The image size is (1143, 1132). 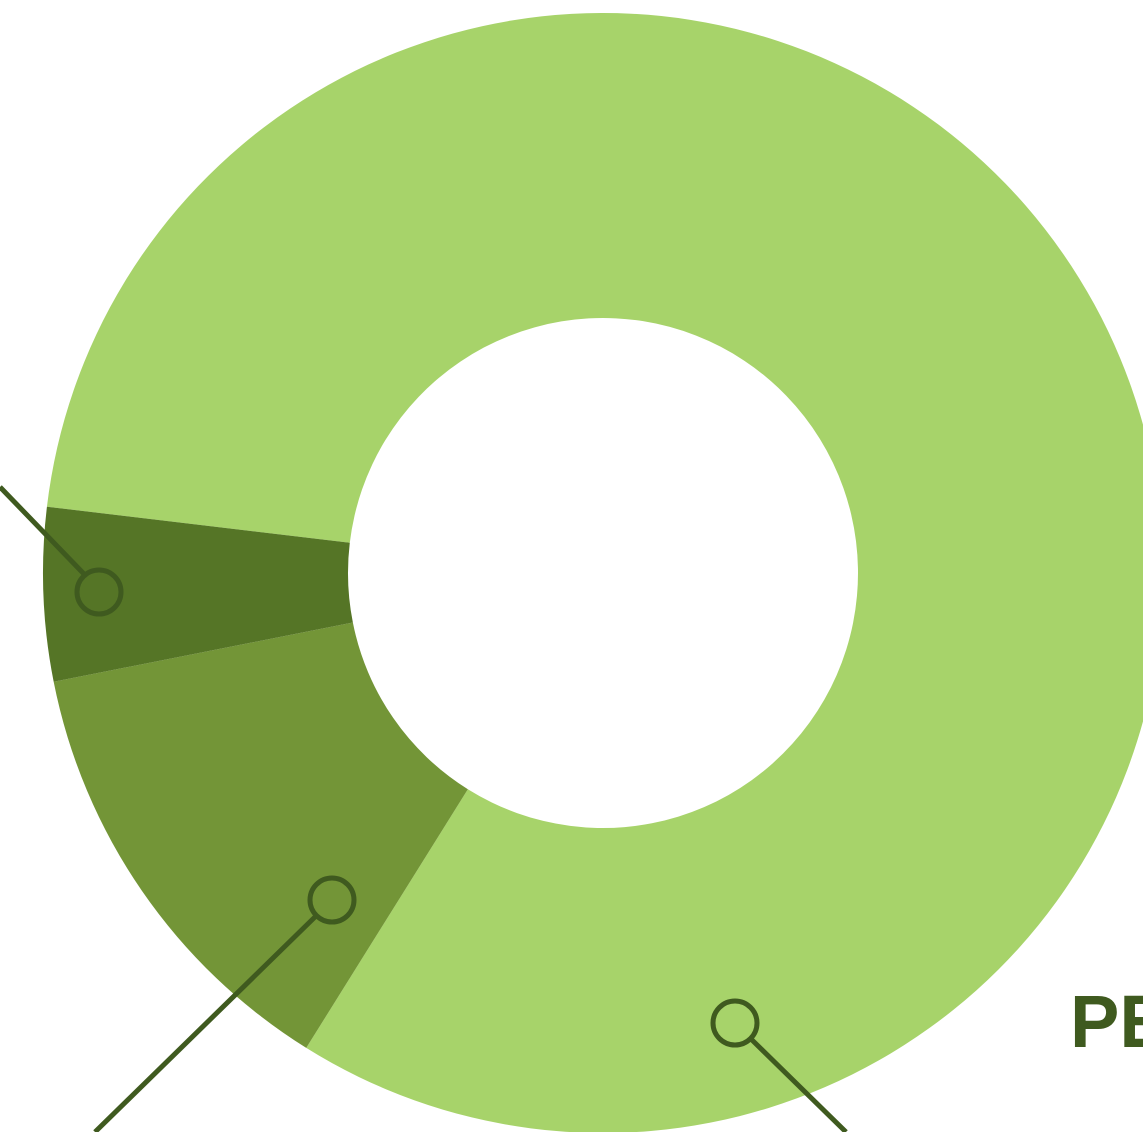 What do you see at coordinates (1106, 1021) in the screenshot?
I see `annotation: PE` at bounding box center [1106, 1021].